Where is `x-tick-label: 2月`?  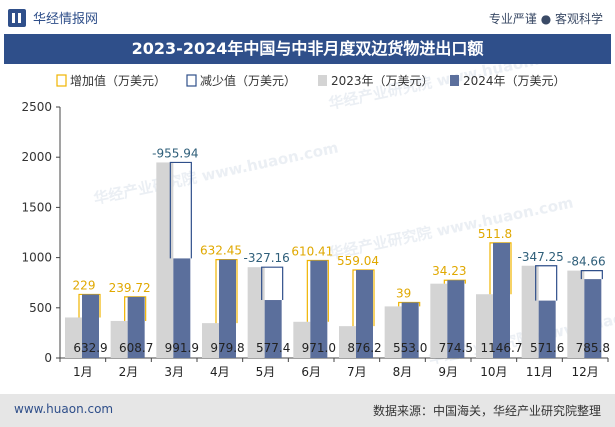 x-tick-label: 2月 is located at coordinates (129, 372).